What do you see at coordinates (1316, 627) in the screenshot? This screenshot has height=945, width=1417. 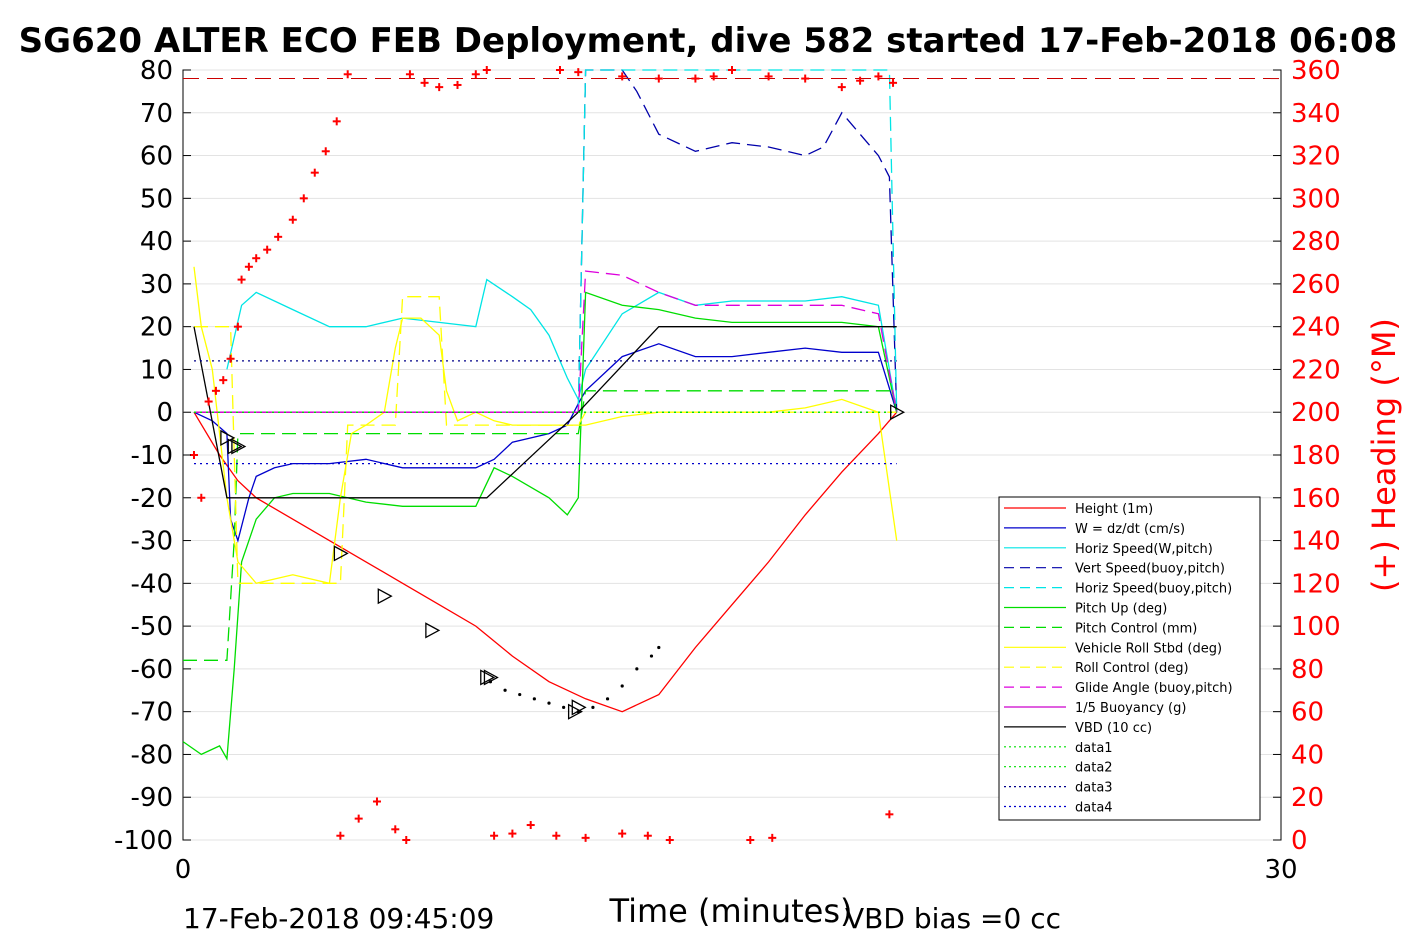 I see `y-right-tick-label: 100` at bounding box center [1316, 627].